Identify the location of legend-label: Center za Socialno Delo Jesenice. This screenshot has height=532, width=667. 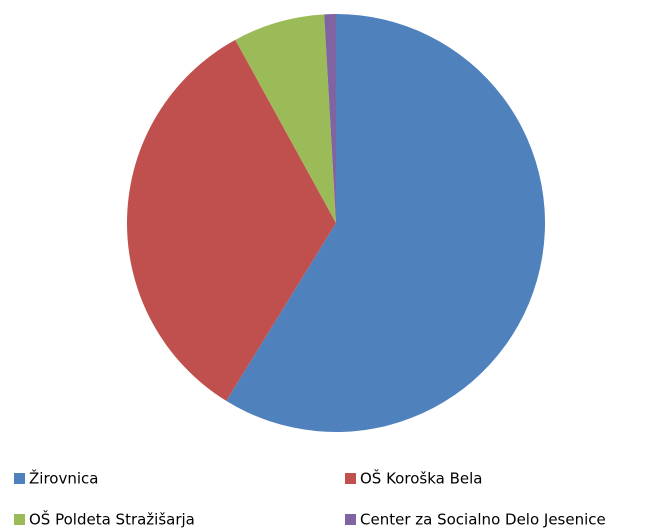
(483, 520).